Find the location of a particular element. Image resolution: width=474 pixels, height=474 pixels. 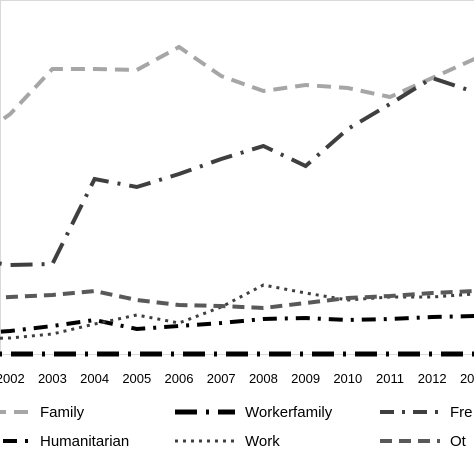

x-tick-label-2006: 2006 is located at coordinates (179, 378).